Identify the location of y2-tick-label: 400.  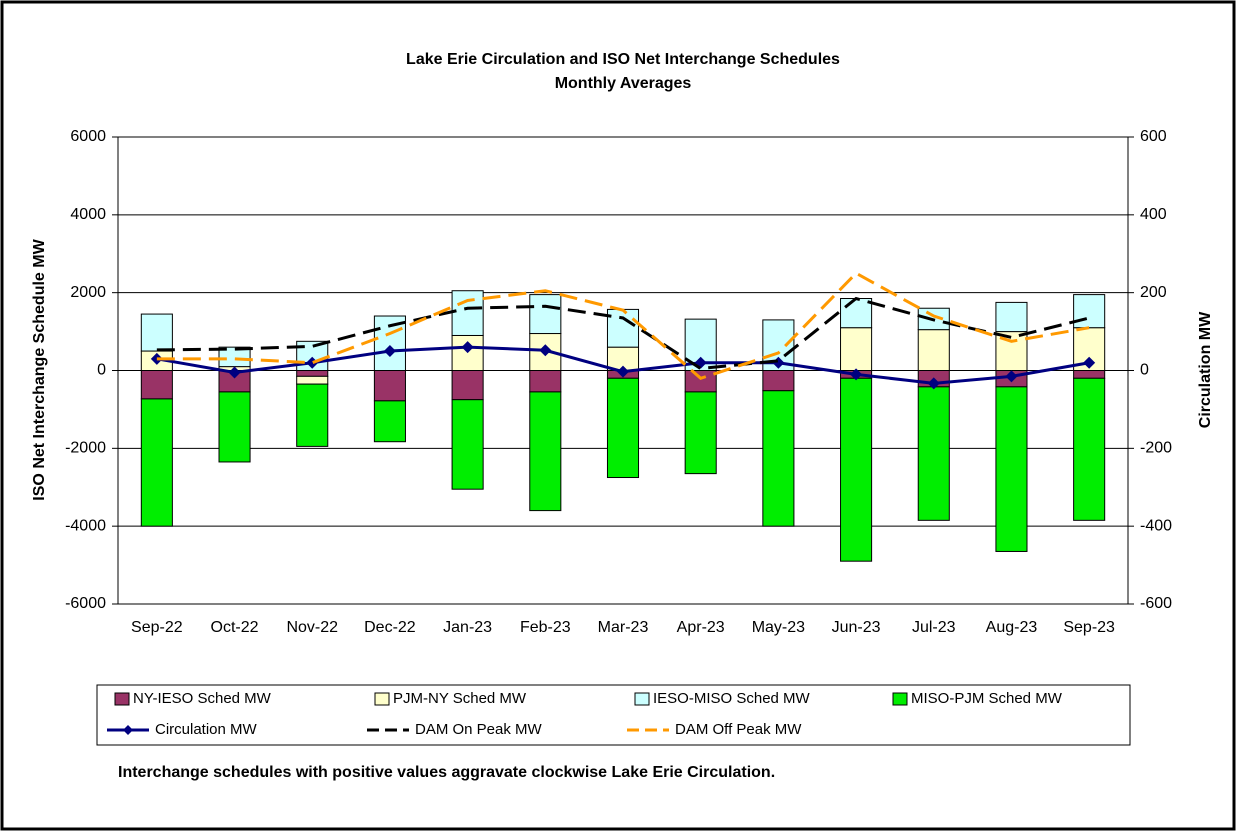
(1153, 214).